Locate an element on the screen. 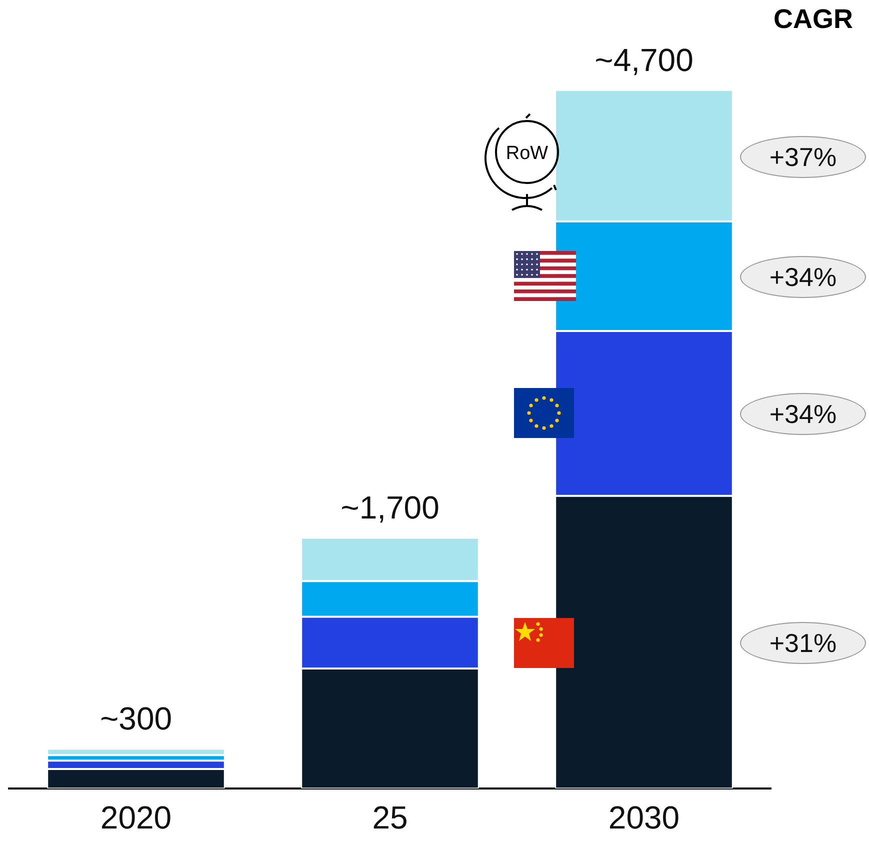  text: CAGR is located at coordinates (813, 19).